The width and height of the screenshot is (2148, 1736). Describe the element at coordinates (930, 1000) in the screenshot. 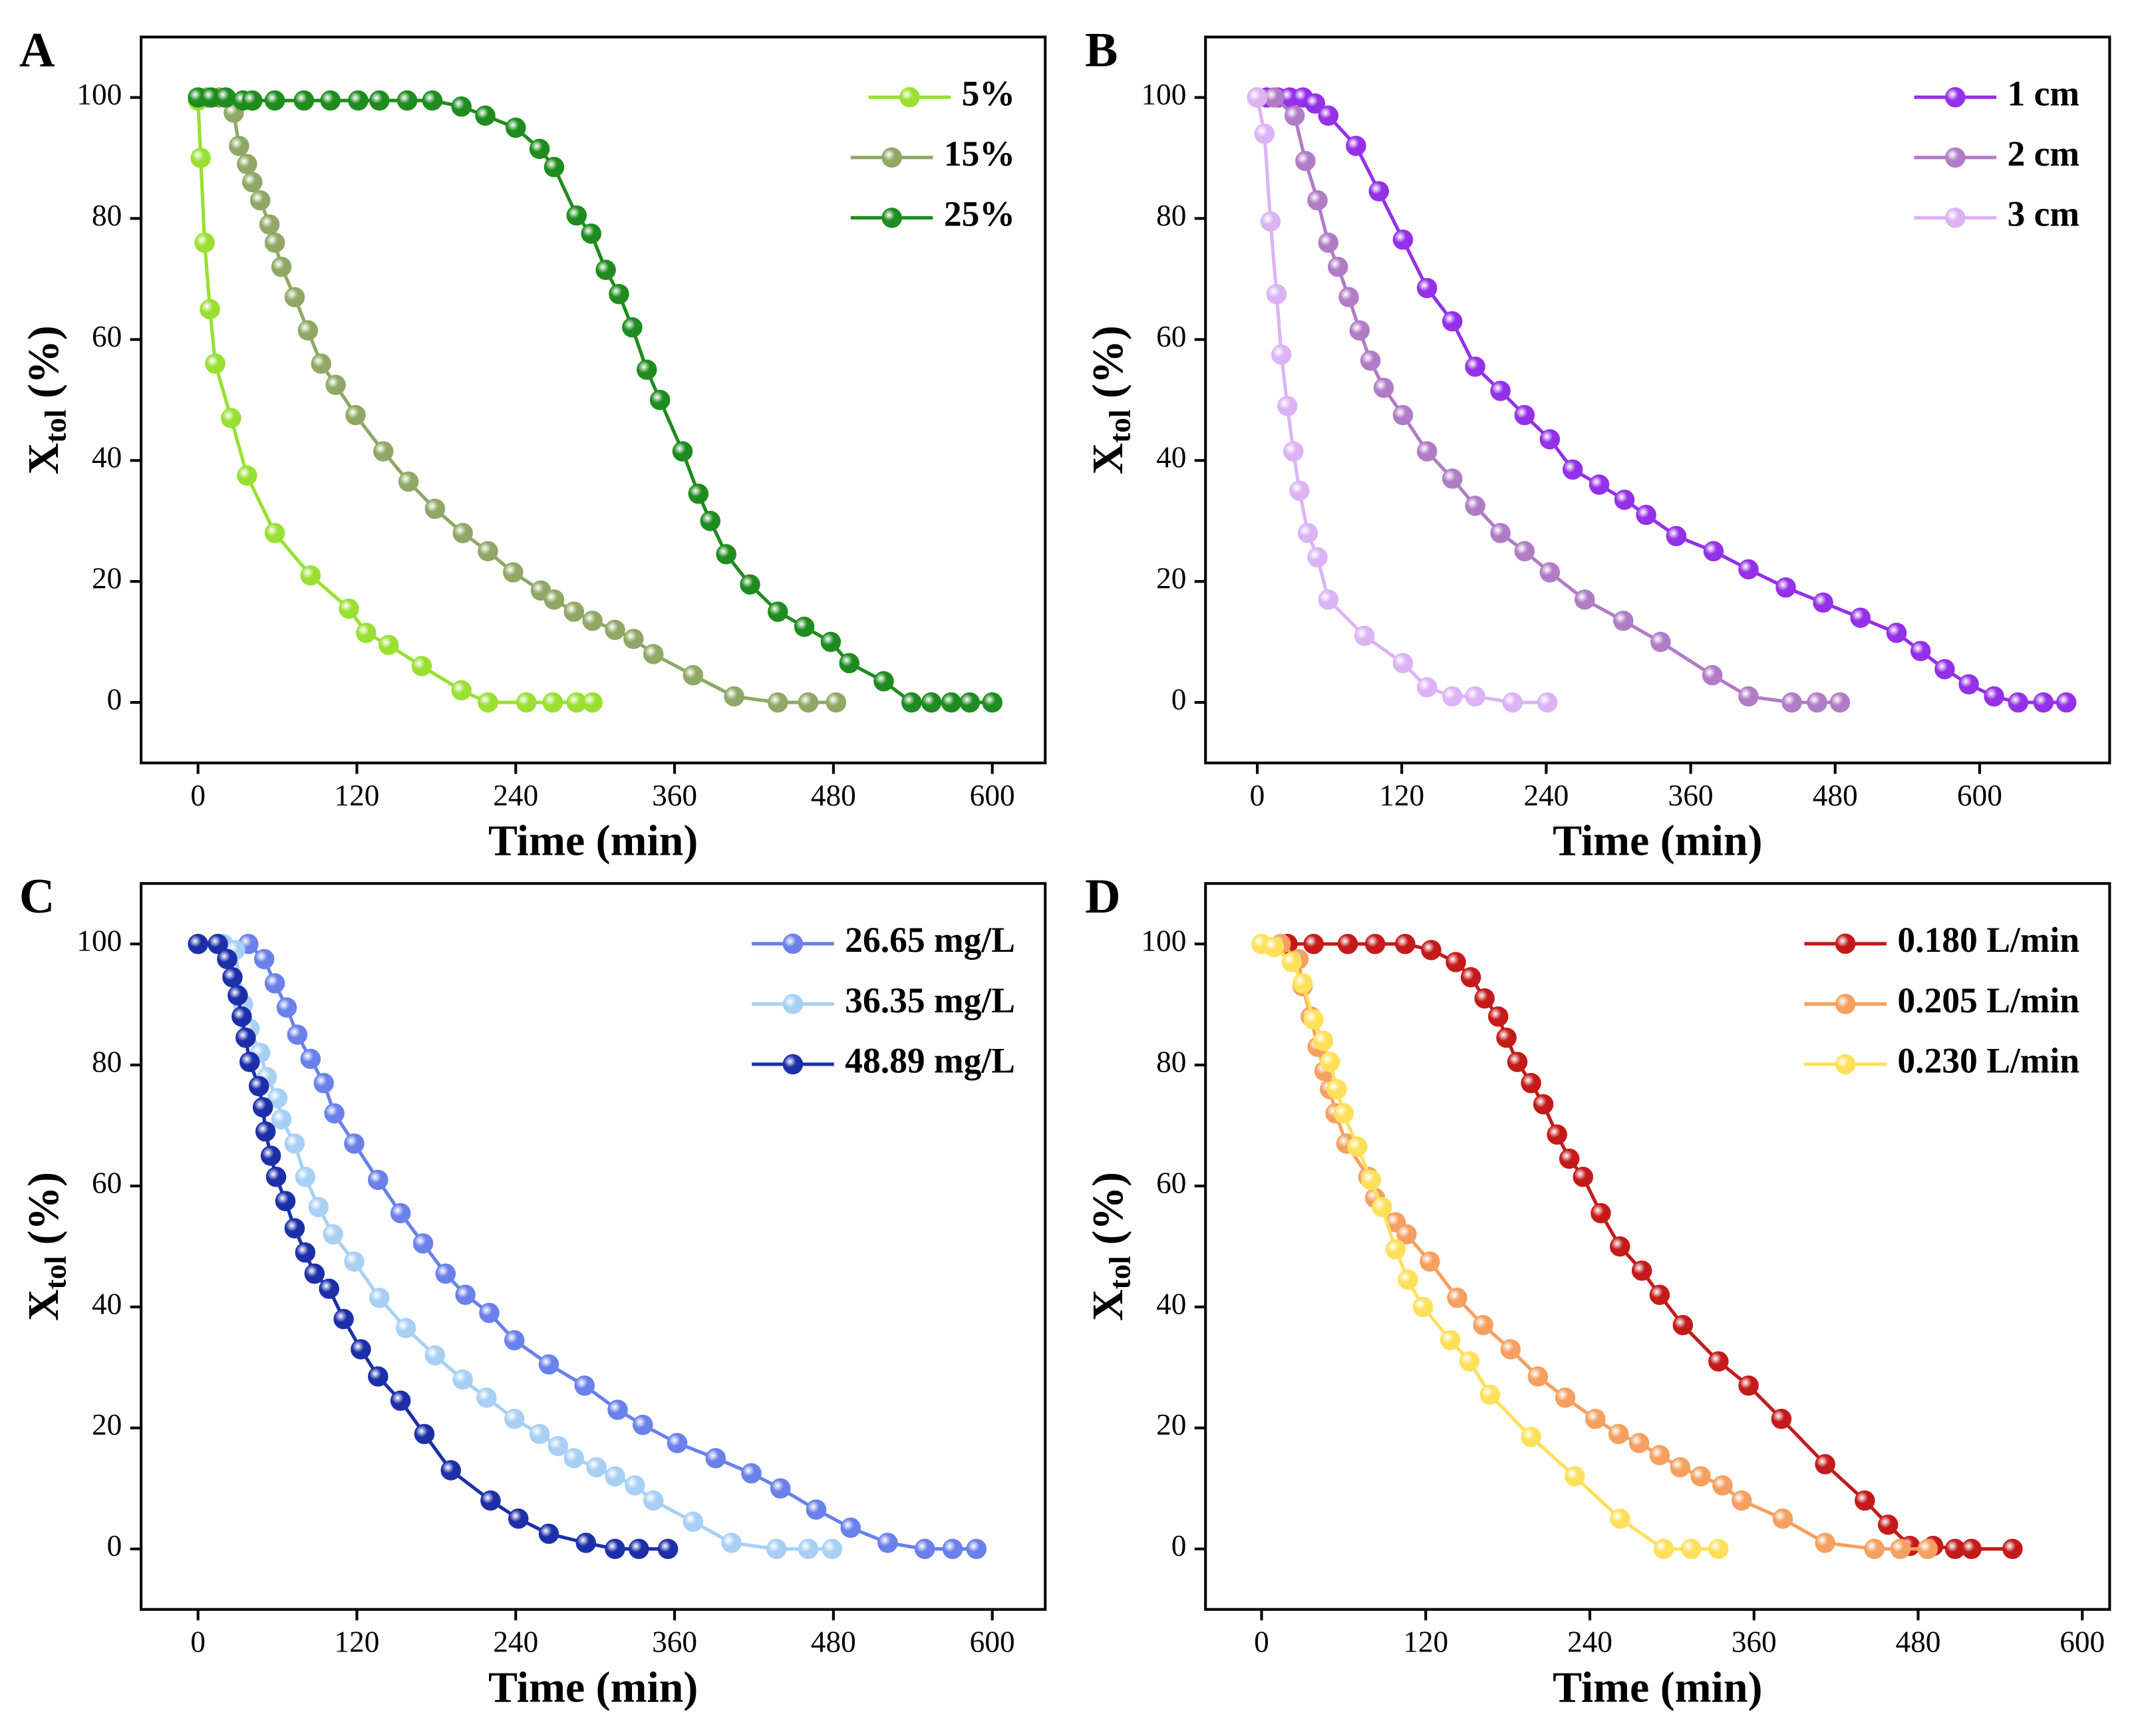

I see `legend-label: 36.35 mg/L` at that location.